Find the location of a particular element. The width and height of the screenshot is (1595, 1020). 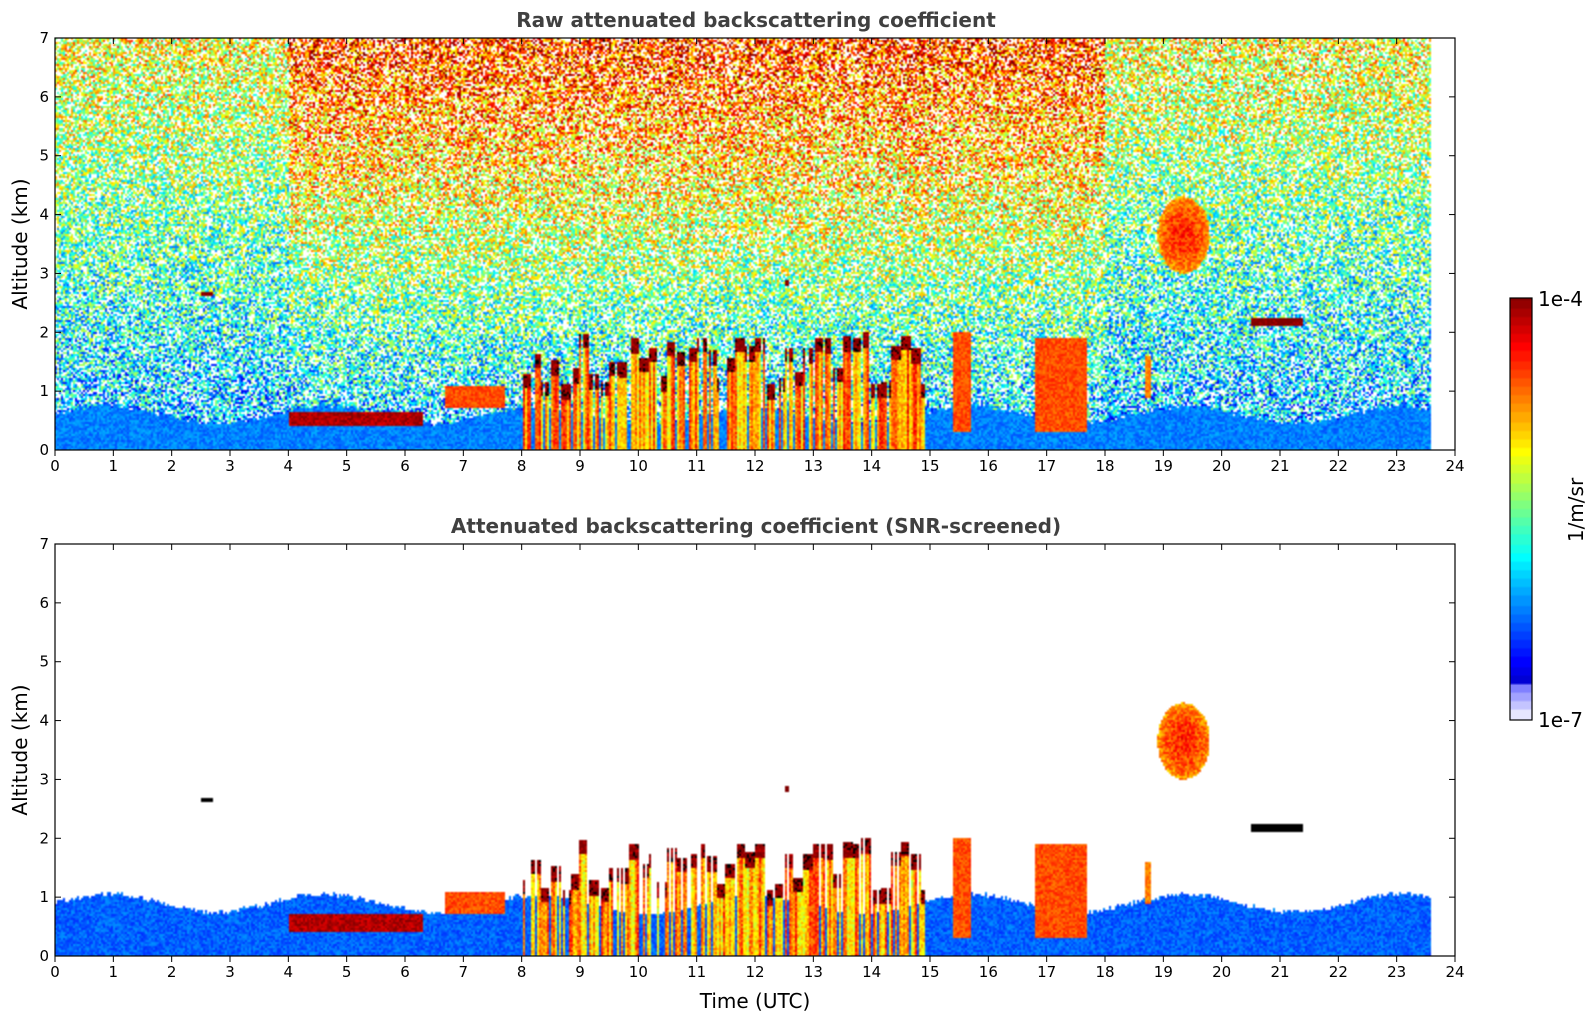

colorbar-min-label: 1e-7 is located at coordinates (1560, 720).